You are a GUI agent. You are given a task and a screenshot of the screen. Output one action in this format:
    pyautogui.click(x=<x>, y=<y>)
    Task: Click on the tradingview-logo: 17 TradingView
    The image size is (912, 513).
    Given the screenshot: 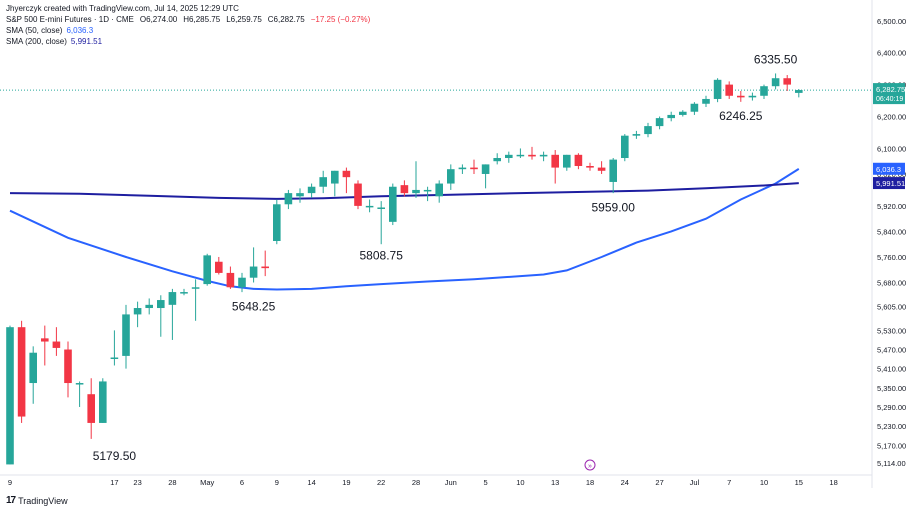 What is the action you would take?
    pyautogui.click(x=37, y=500)
    